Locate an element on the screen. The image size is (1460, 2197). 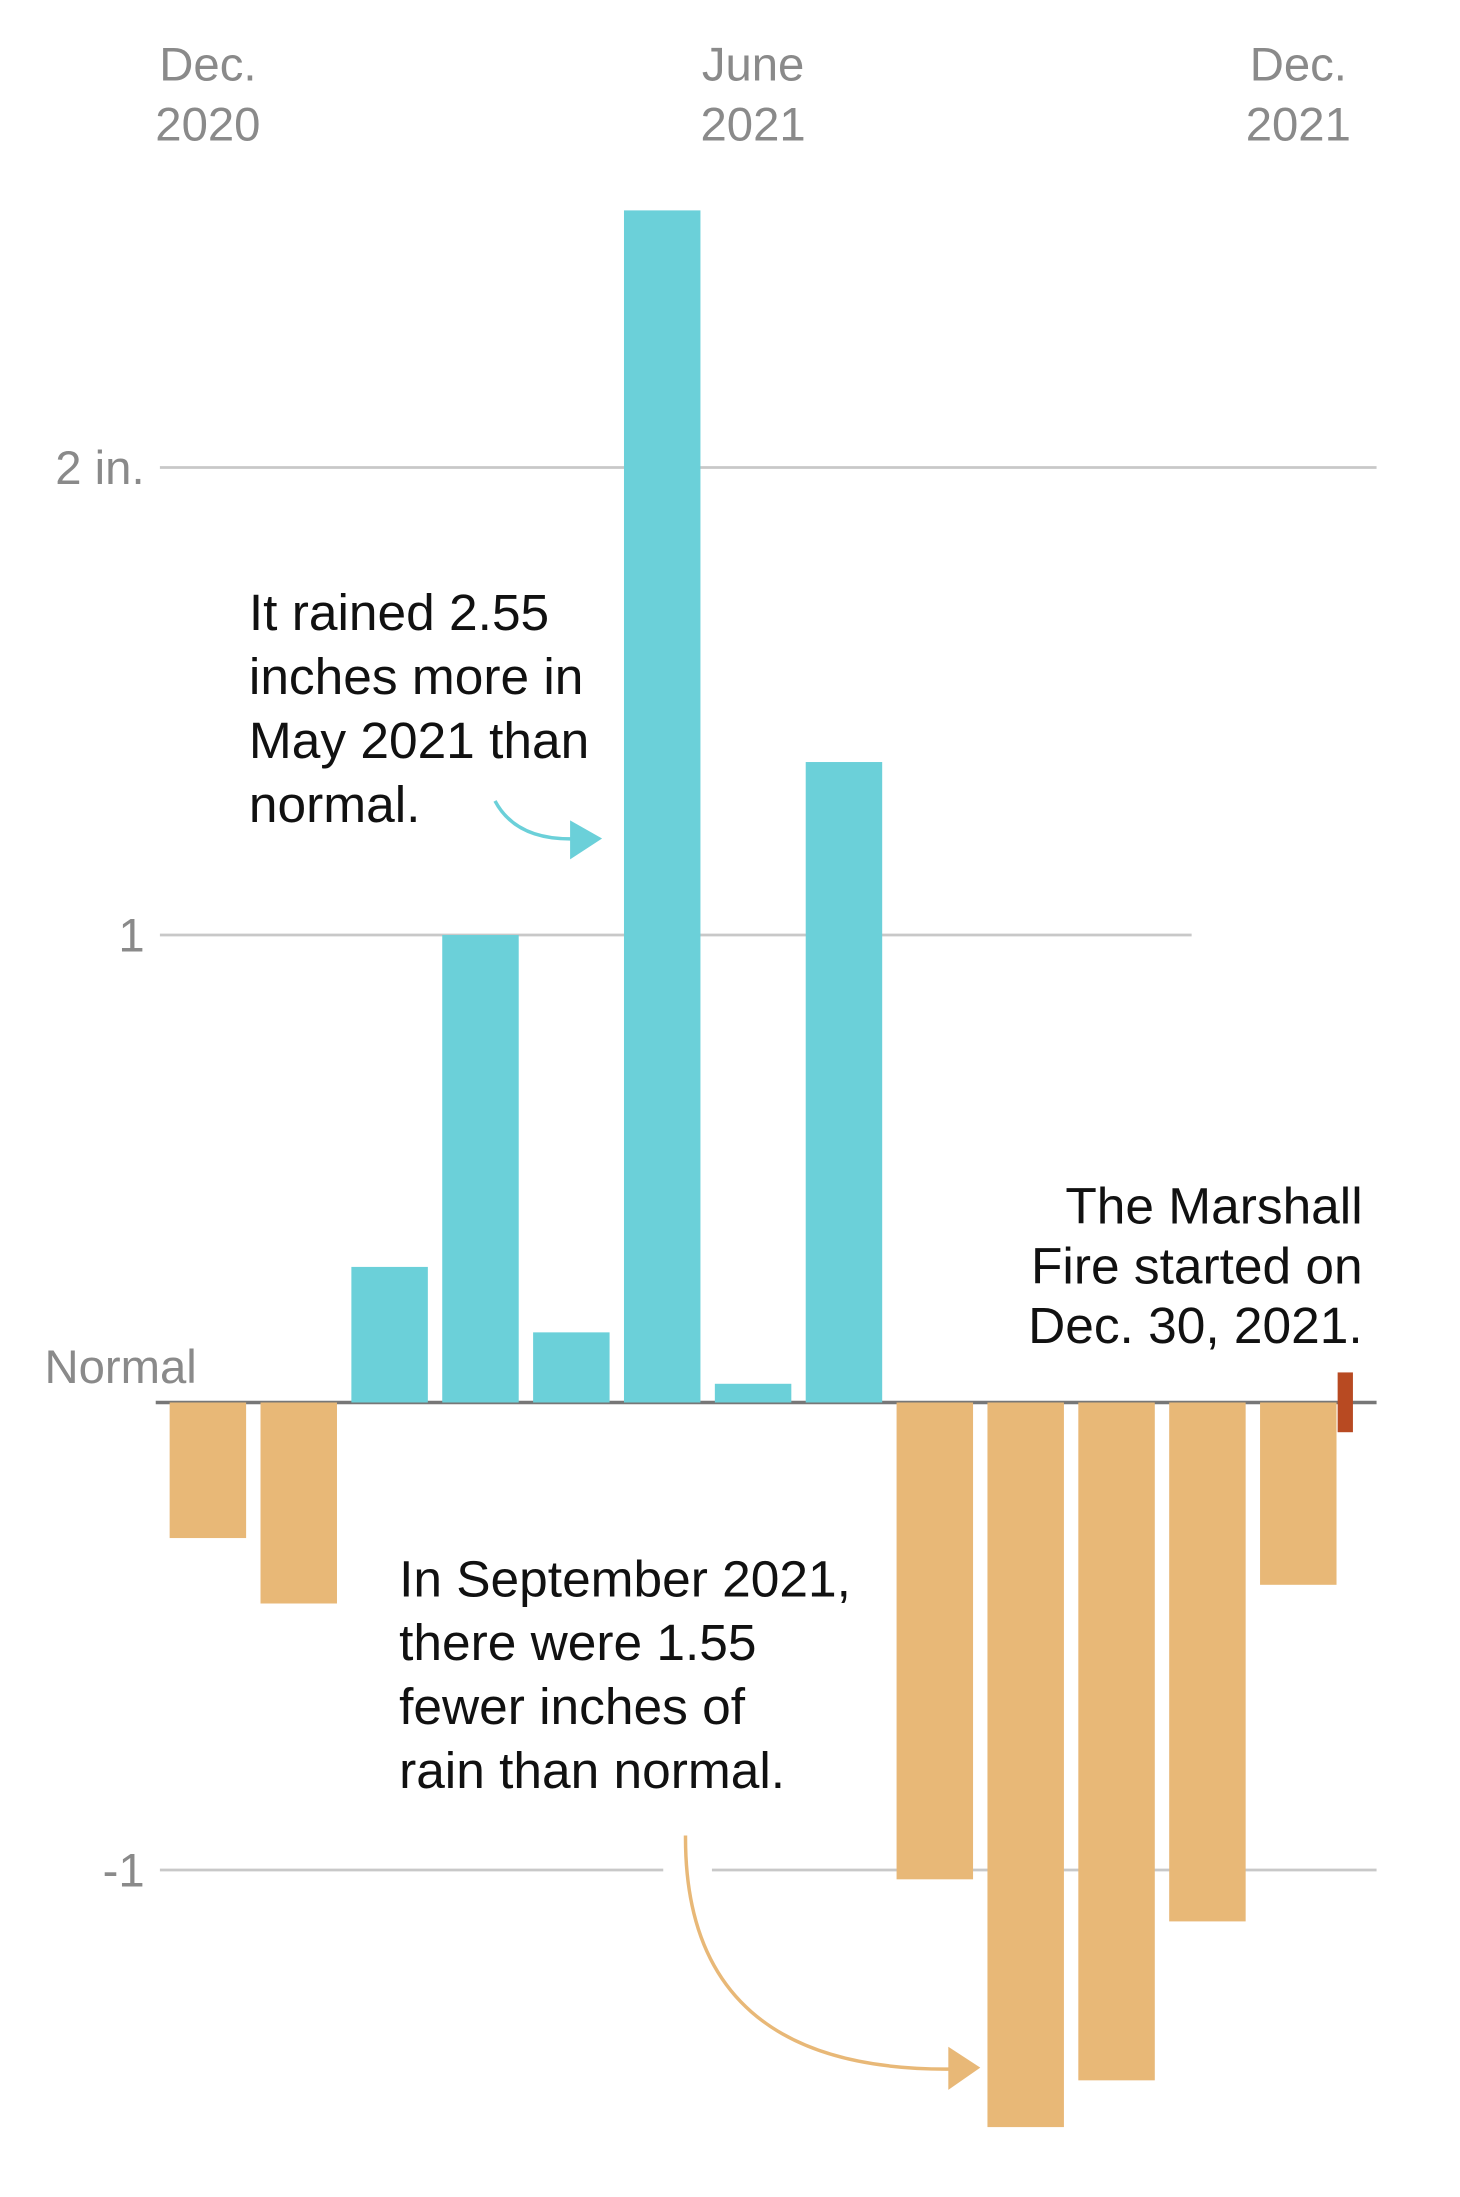
annotation: The Marshall is located at coordinates (1213, 1206).